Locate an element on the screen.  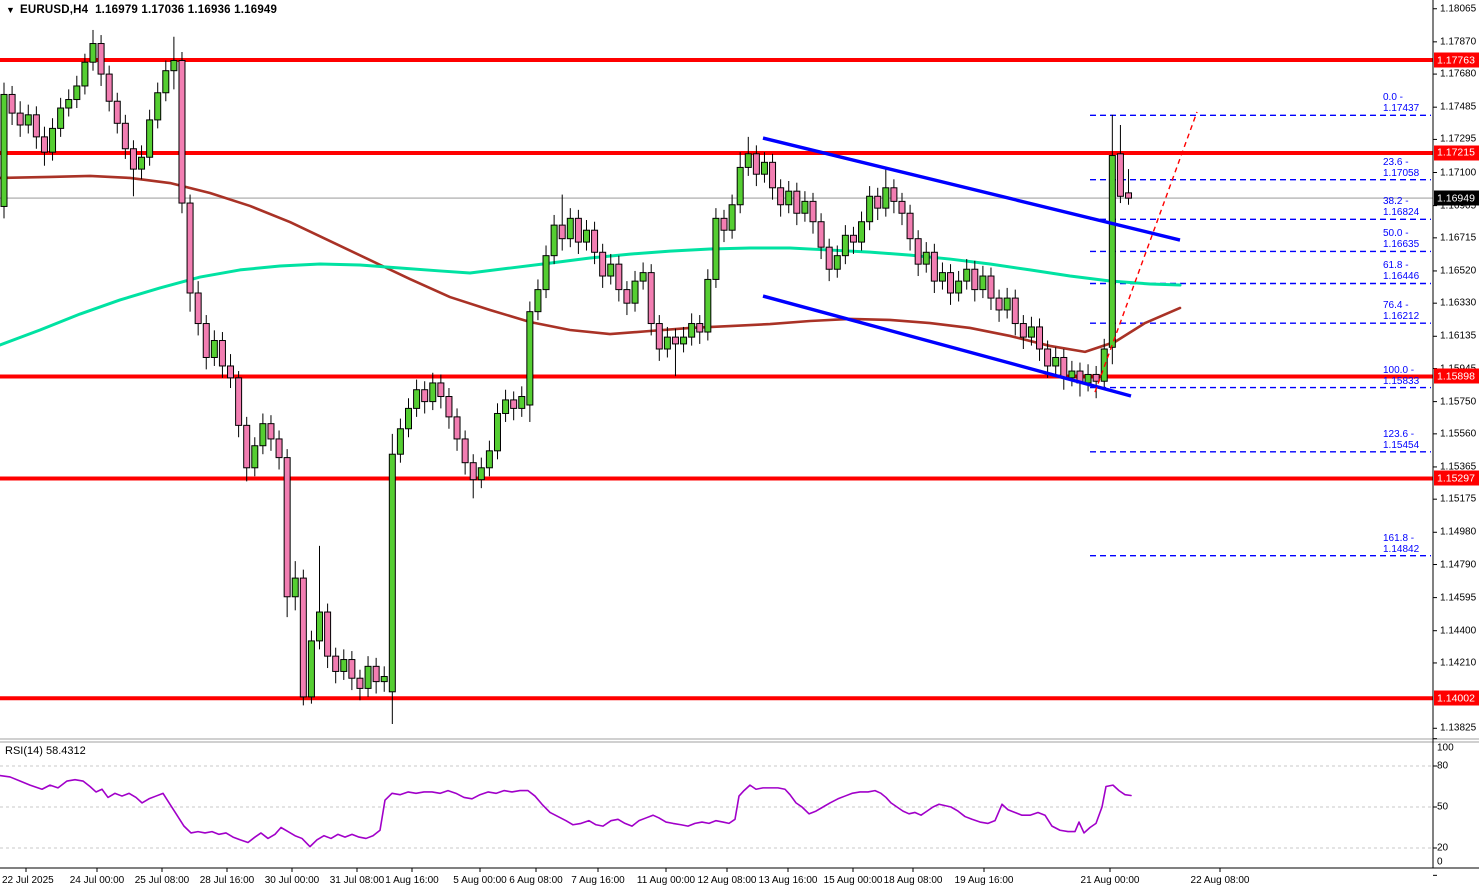
projection-dashed-line is located at coordinates (1146, 252).